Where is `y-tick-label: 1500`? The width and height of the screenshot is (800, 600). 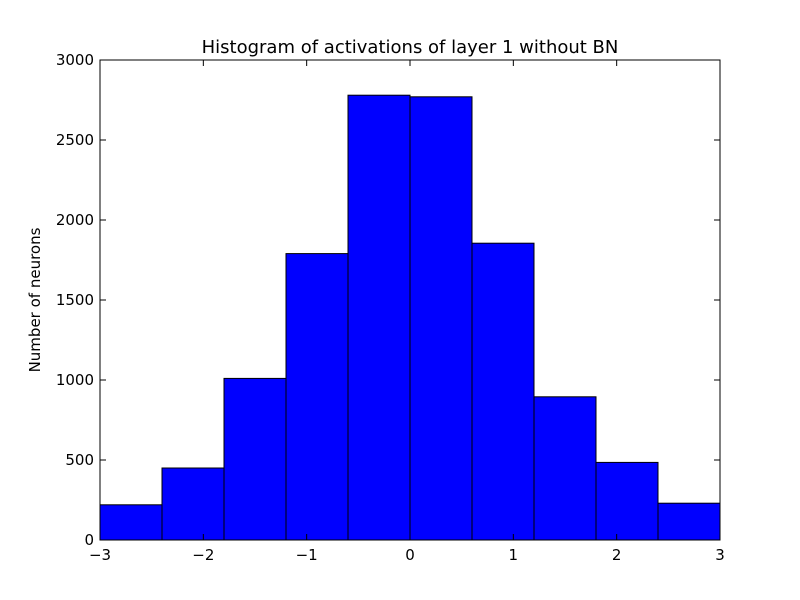
y-tick-label: 1500 is located at coordinates (75, 300).